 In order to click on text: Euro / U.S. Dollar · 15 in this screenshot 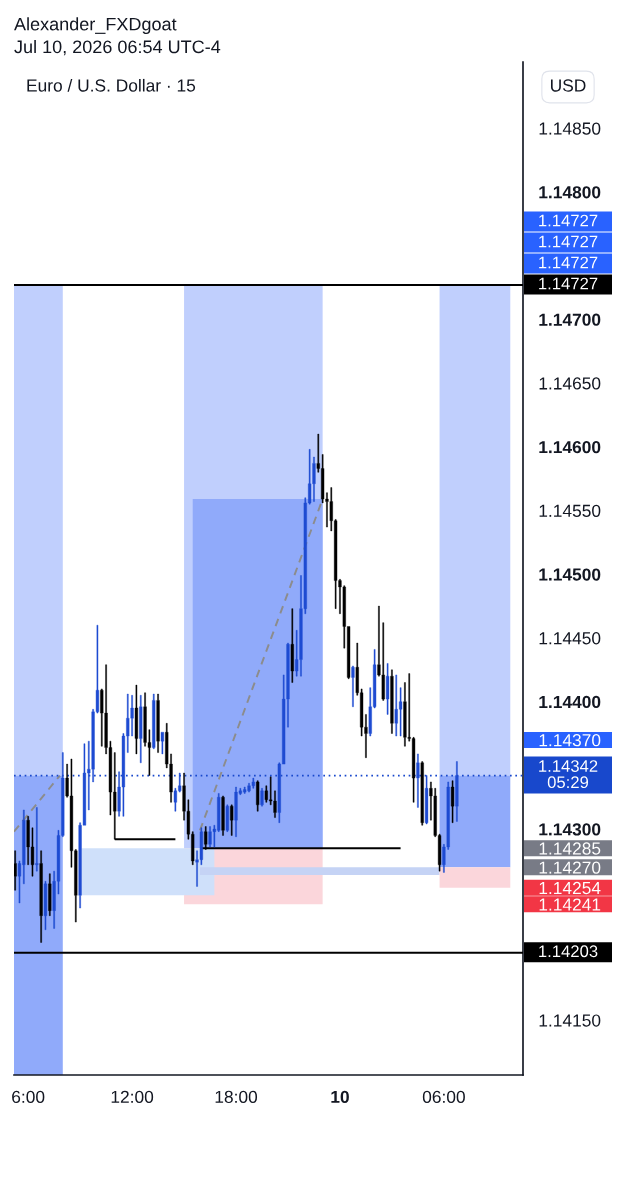, I will do `click(111, 85)`.